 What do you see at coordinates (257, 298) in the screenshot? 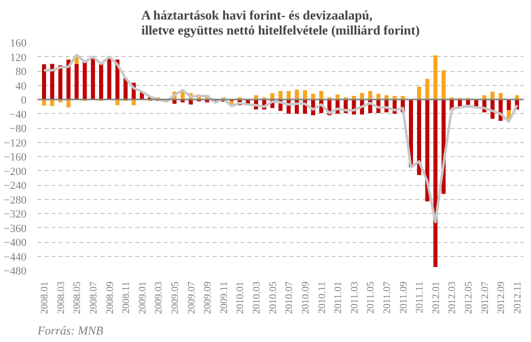
I see `x-tick-label: 2010.03` at bounding box center [257, 298].